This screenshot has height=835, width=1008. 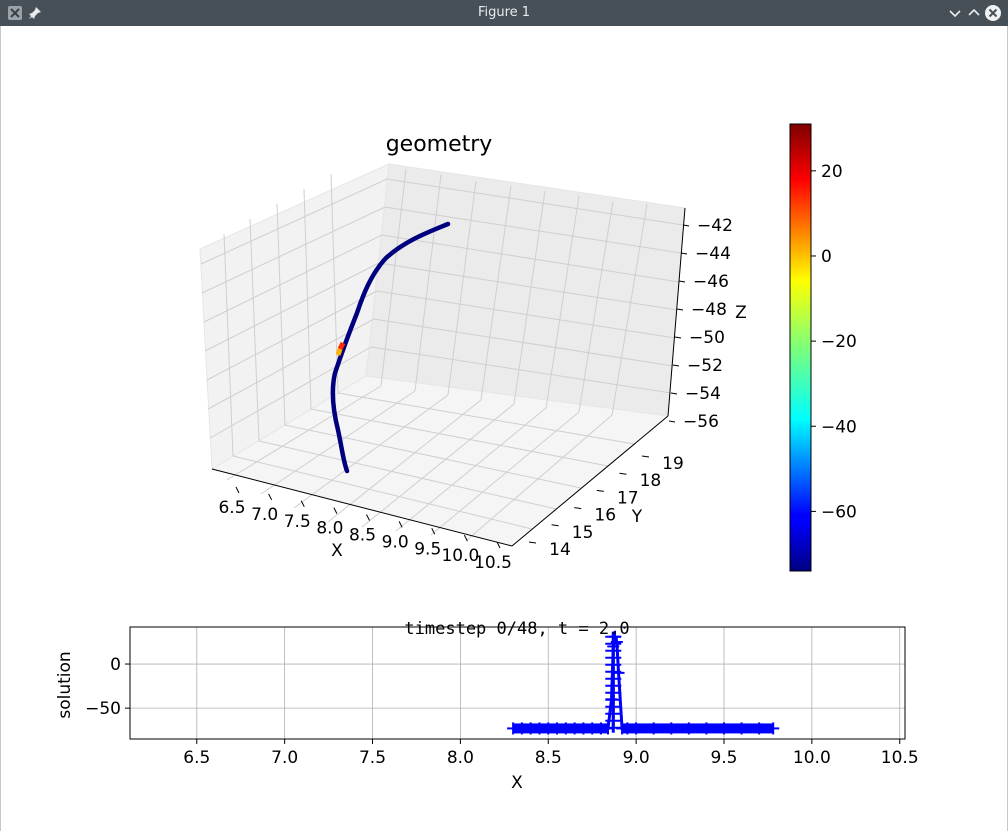 I want to click on colorbar-tick-label: 20, so click(x=832, y=172).